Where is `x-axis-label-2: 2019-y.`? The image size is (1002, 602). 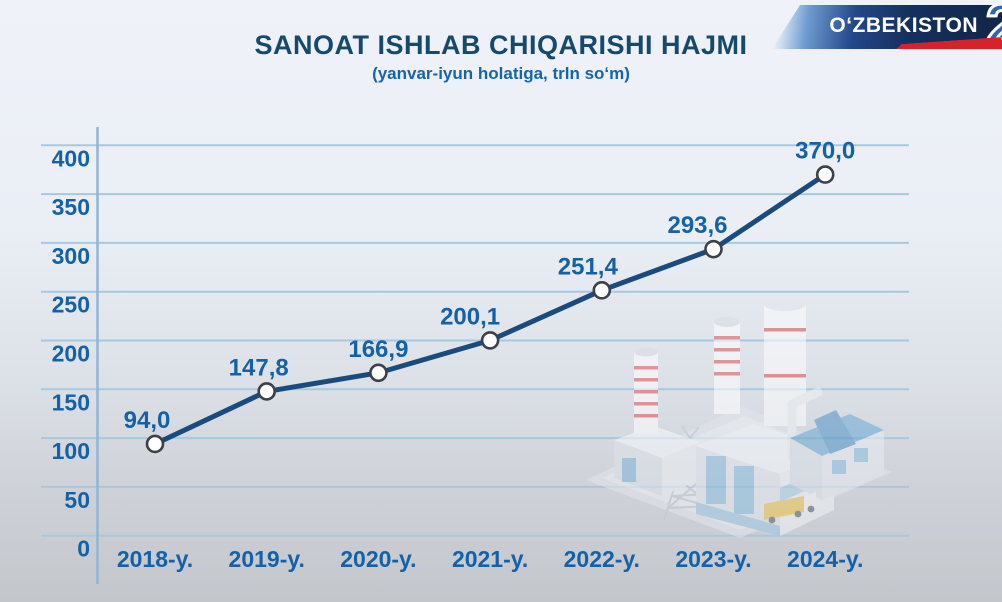 x-axis-label-2: 2019-y. is located at coordinates (267, 559).